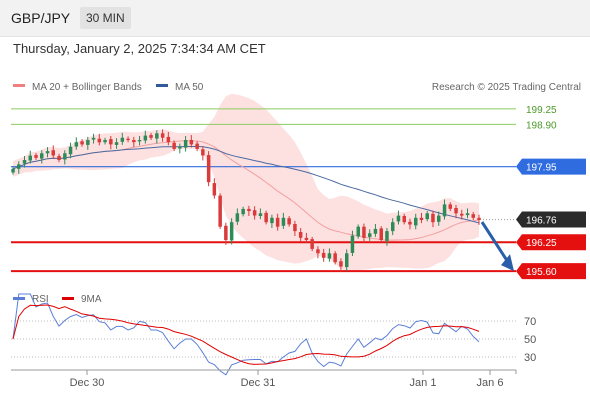  I want to click on timeframe-button: 30 MIN, so click(105, 18).